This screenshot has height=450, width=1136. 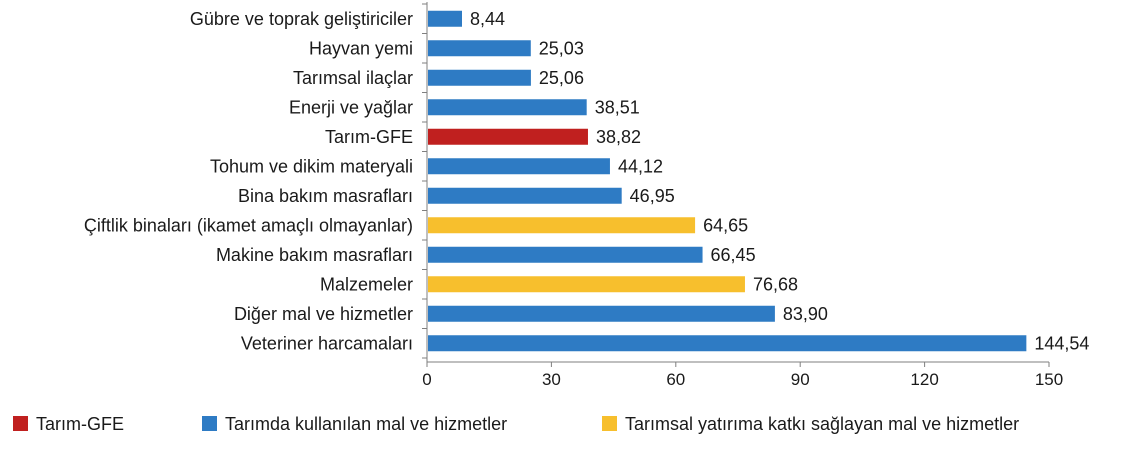 I want to click on legend-swatch-gfe, so click(x=20, y=423).